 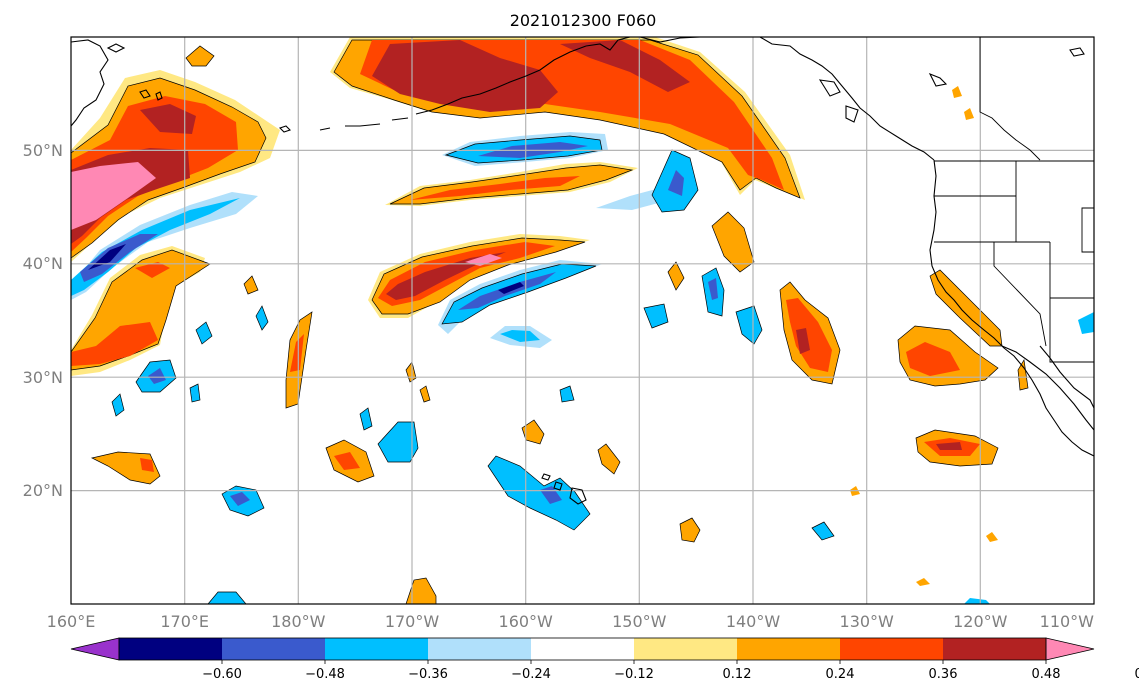 What do you see at coordinates (43, 377) in the screenshot?
I see `lat-label-30n: 30°N` at bounding box center [43, 377].